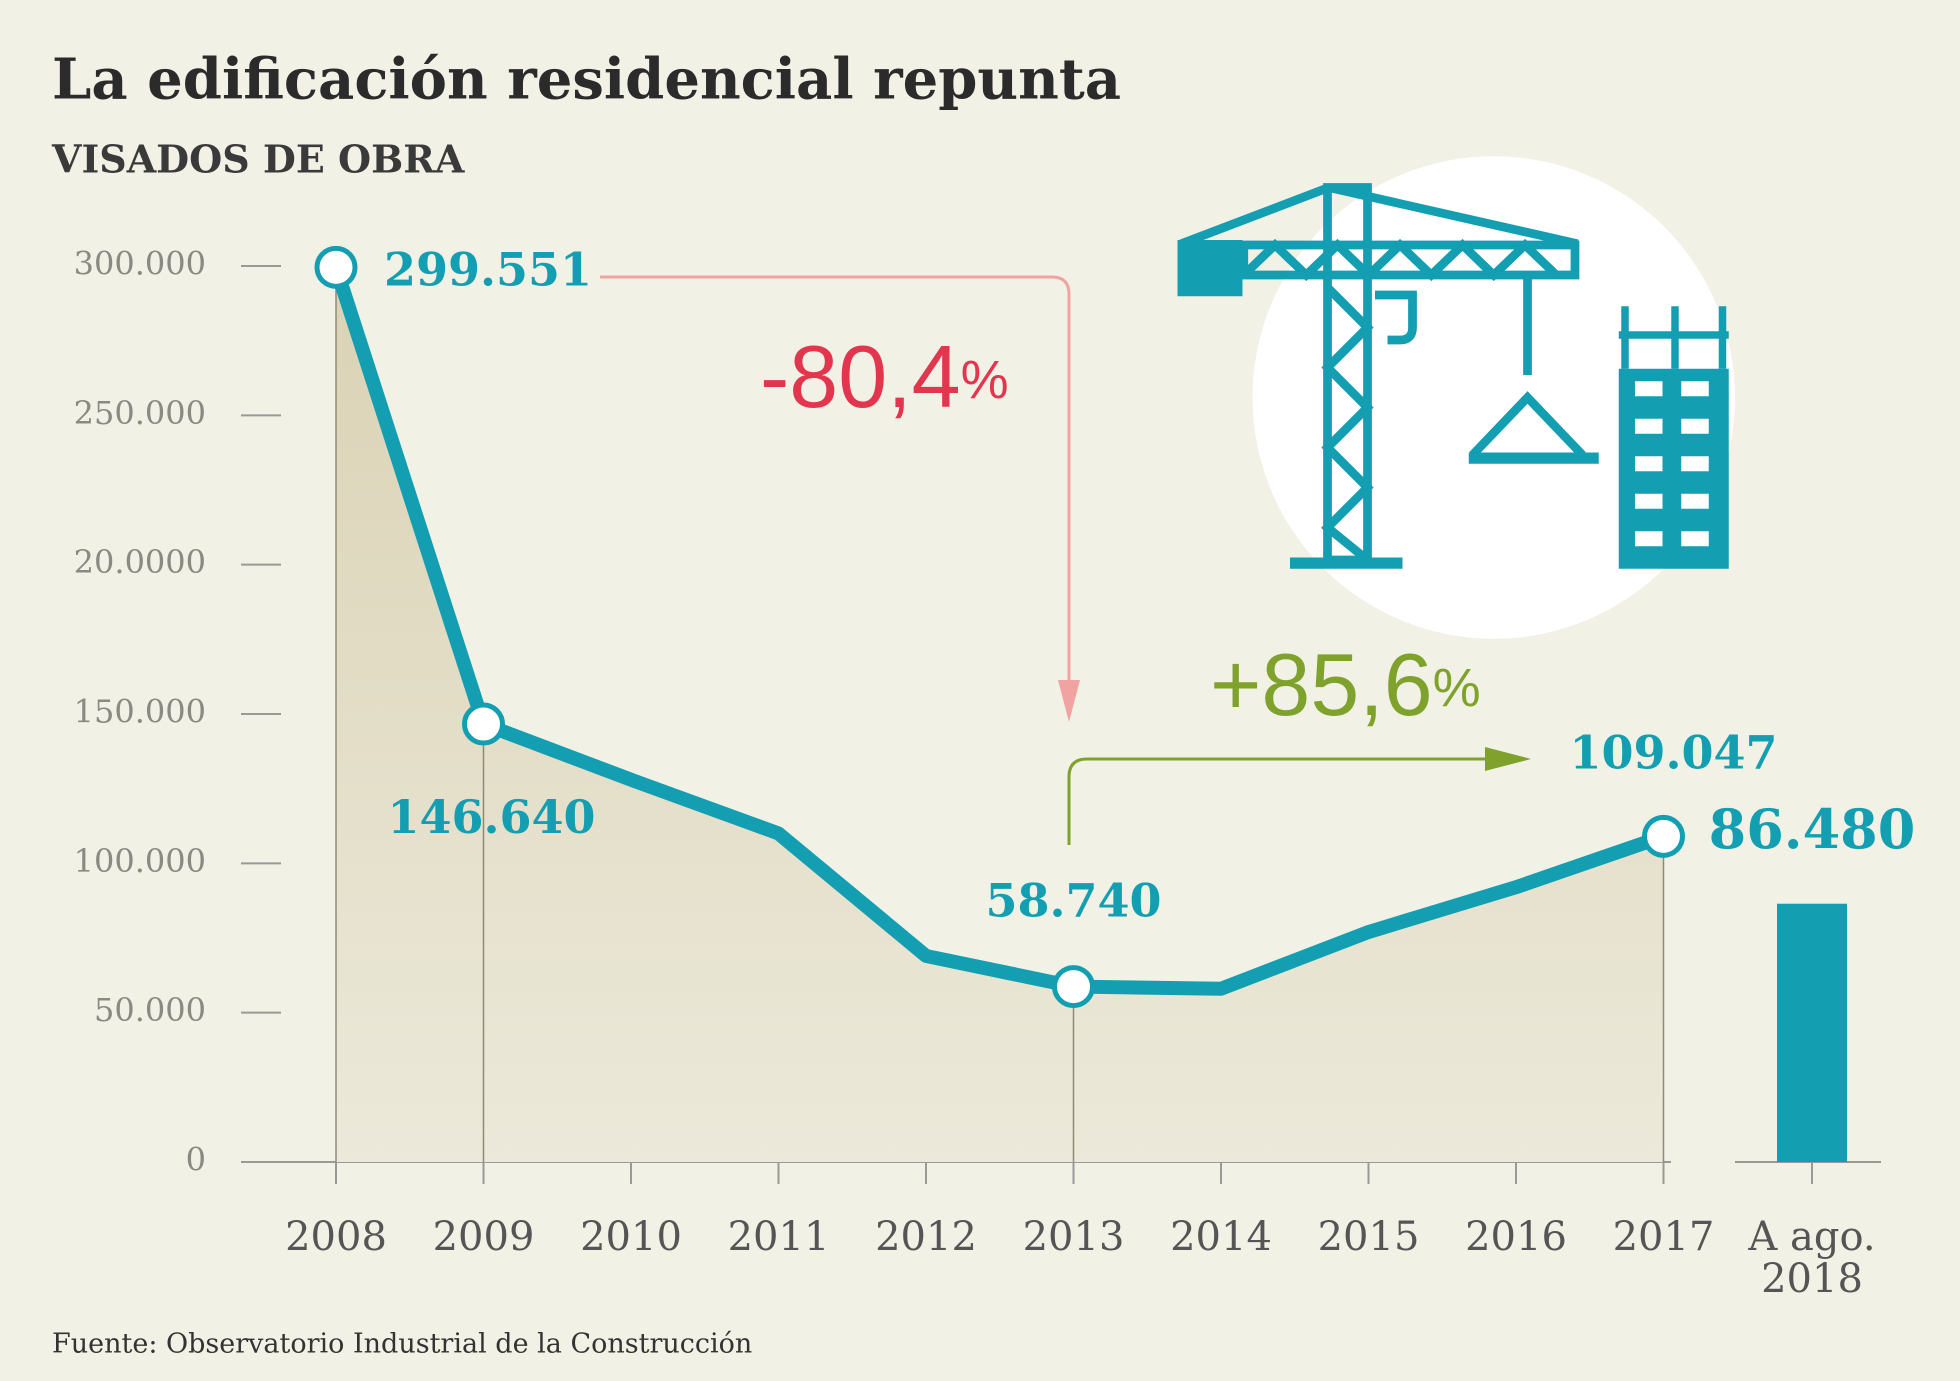 Image resolution: width=1960 pixels, height=1381 pixels. What do you see at coordinates (1281, 801) in the screenshot?
I see `arrow-increase` at bounding box center [1281, 801].